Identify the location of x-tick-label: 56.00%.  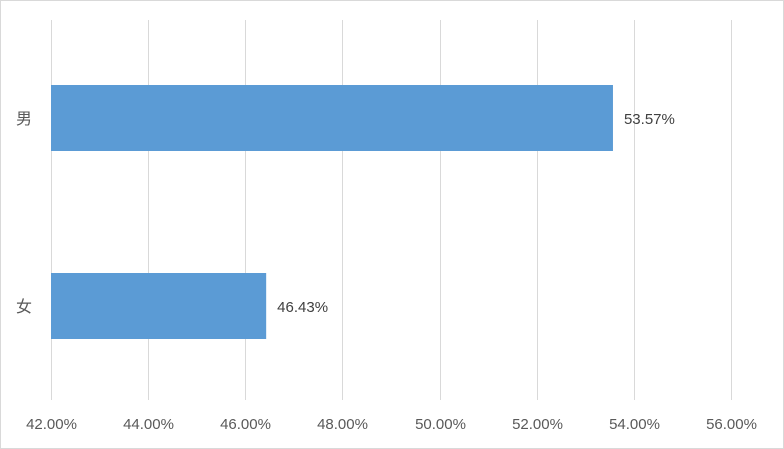
(731, 424).